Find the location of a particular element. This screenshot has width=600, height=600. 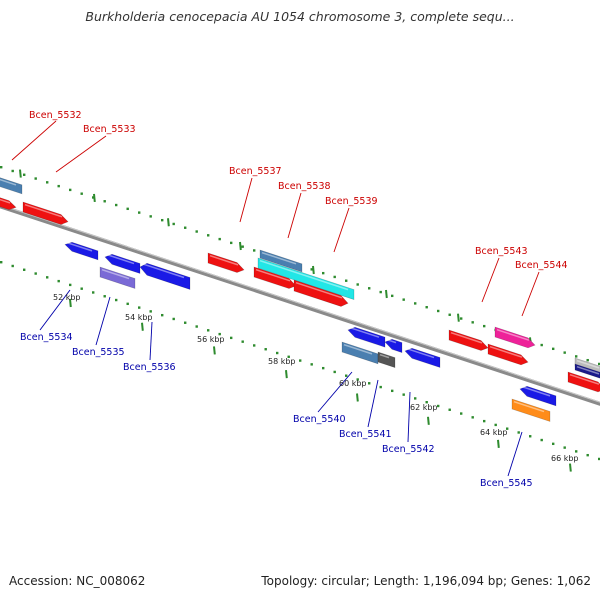

gene-bcen-5533-shine is located at coordinates (43, 210).